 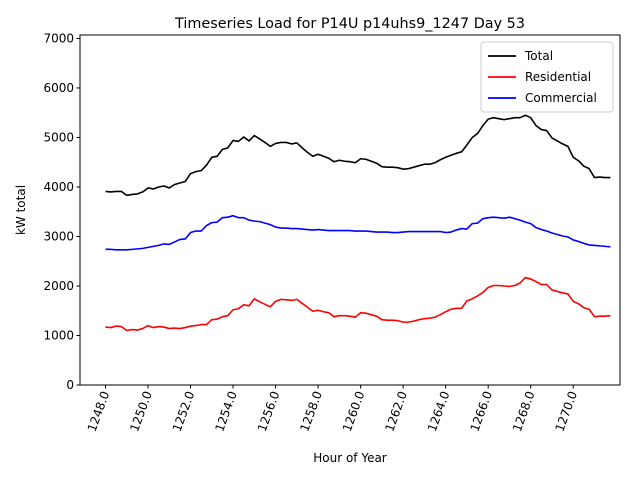 What do you see at coordinates (350, 458) in the screenshot?
I see `x-axis-title: Hour of Year` at bounding box center [350, 458].